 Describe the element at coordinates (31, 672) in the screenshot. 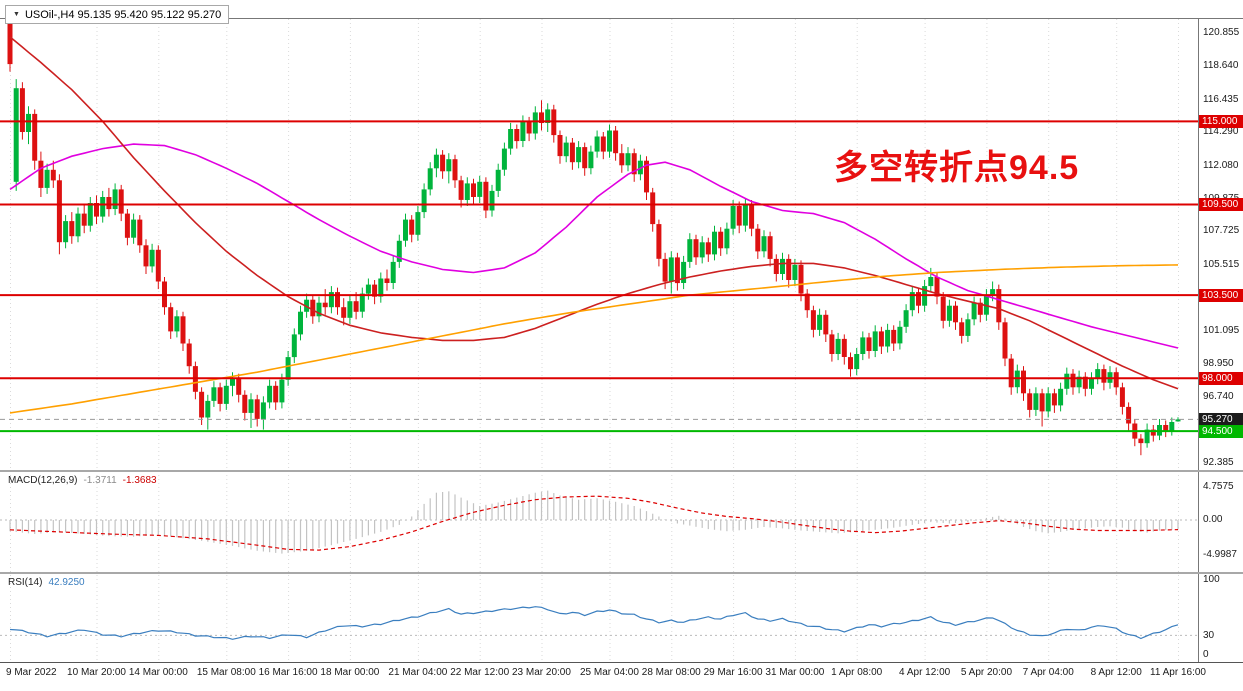

I see `time-axis-label: 9 Mar 2022` at that location.